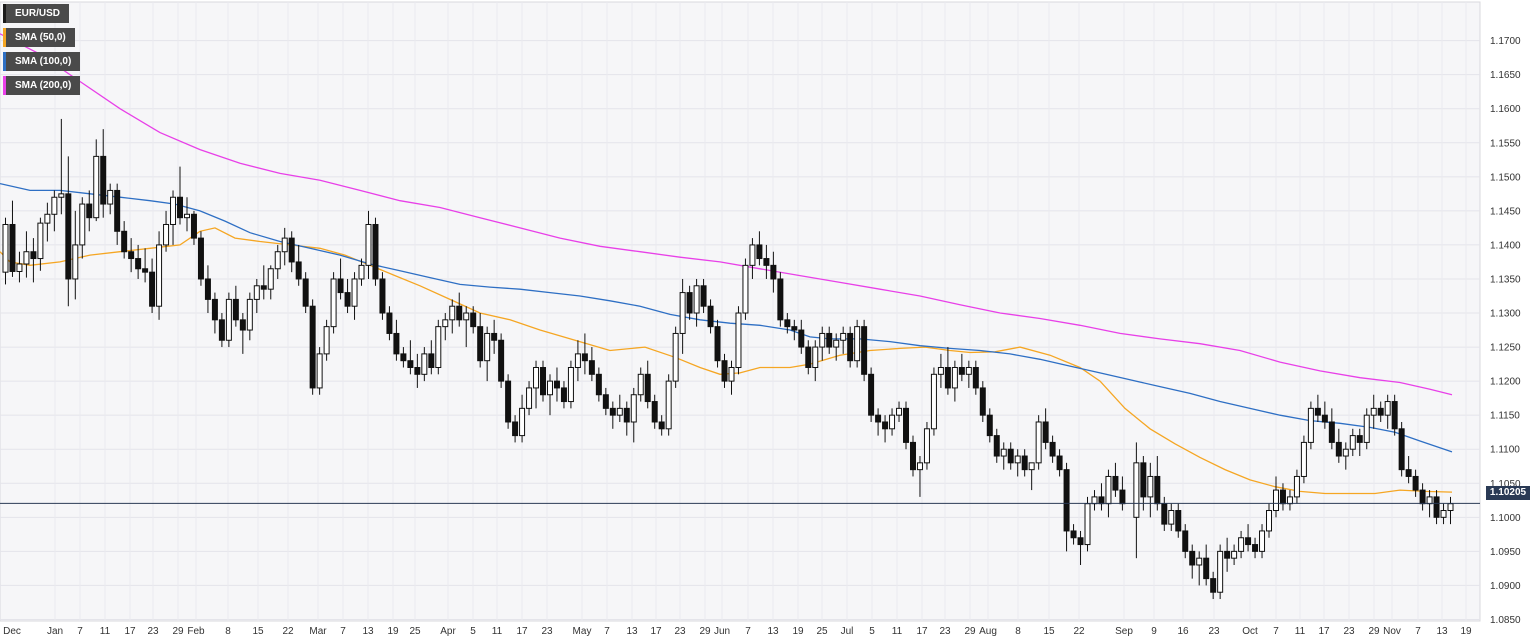  Describe the element at coordinates (1508, 493) in the screenshot. I see `current-price-tag: 1.10205` at that location.